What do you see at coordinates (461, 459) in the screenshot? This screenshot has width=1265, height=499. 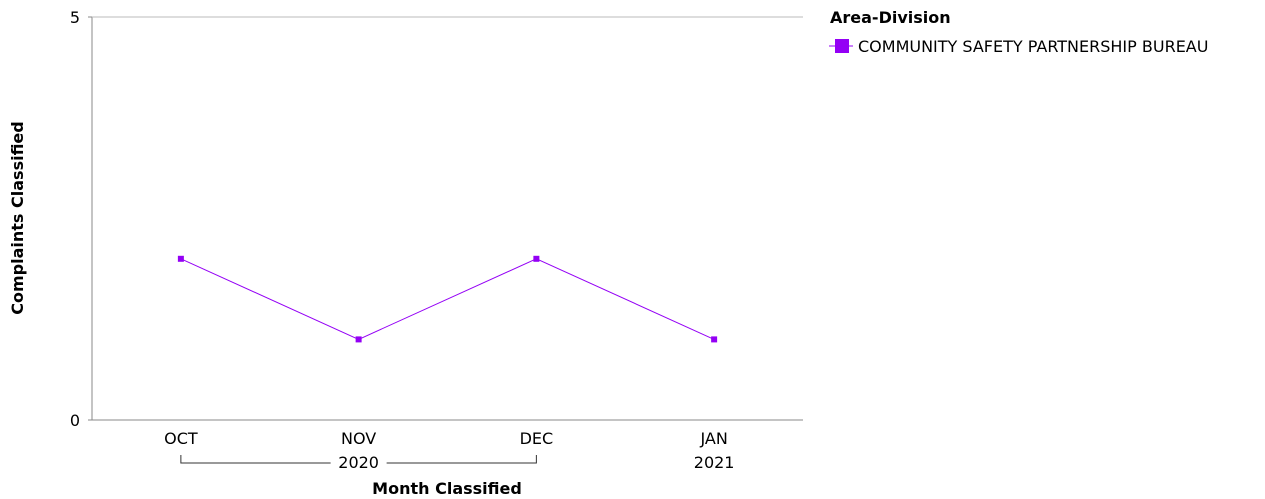 I see `year-bracket-right` at bounding box center [461, 459].